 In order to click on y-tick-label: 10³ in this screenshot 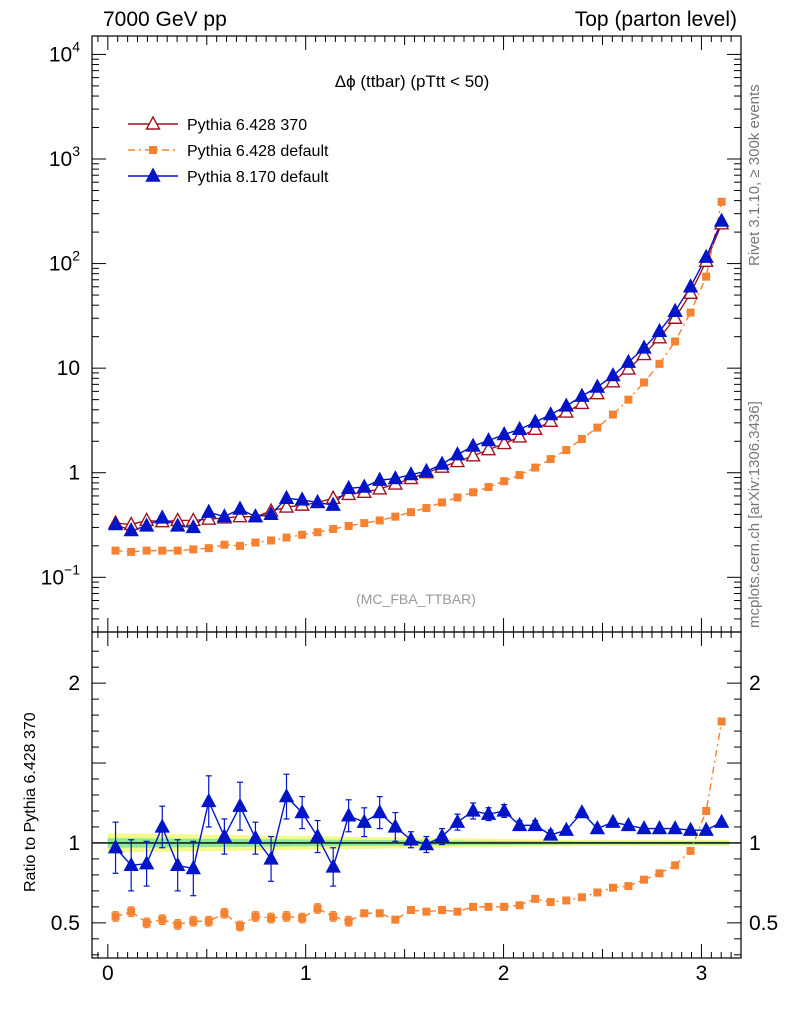, I will do `click(64, 157)`.